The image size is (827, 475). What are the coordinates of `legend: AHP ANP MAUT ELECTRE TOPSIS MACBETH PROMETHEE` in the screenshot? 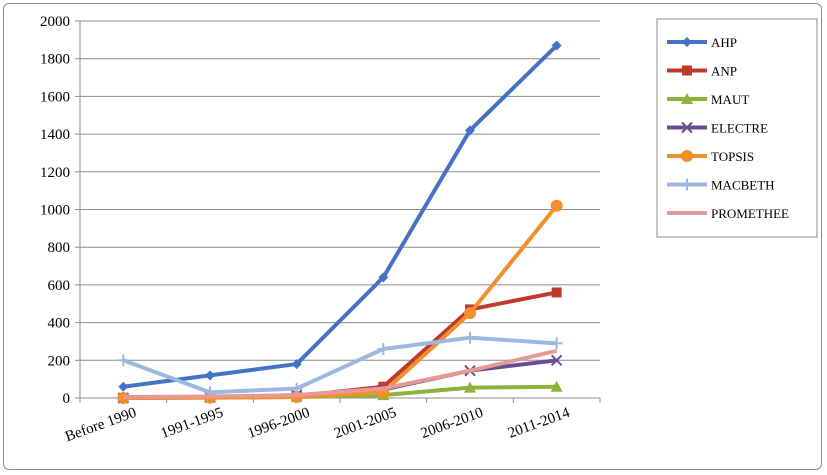 It's located at (737, 128).